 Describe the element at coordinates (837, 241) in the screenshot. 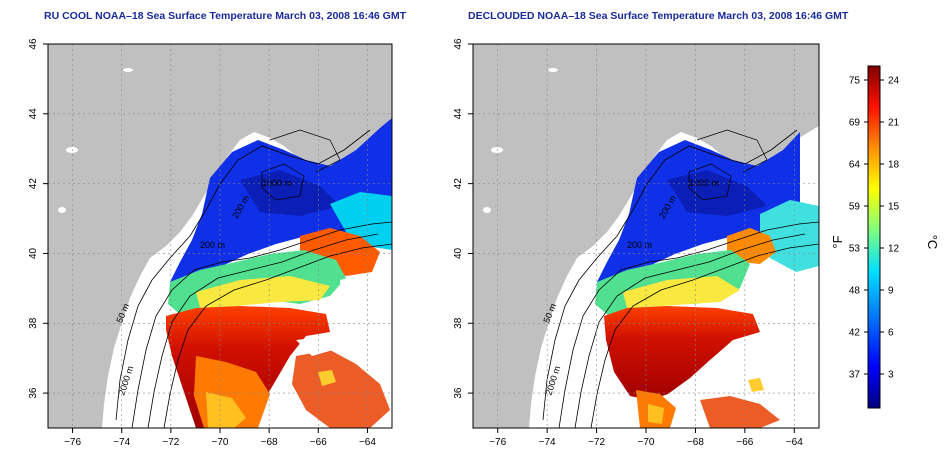

I see `fahrenheit-unit-label: °F` at that location.